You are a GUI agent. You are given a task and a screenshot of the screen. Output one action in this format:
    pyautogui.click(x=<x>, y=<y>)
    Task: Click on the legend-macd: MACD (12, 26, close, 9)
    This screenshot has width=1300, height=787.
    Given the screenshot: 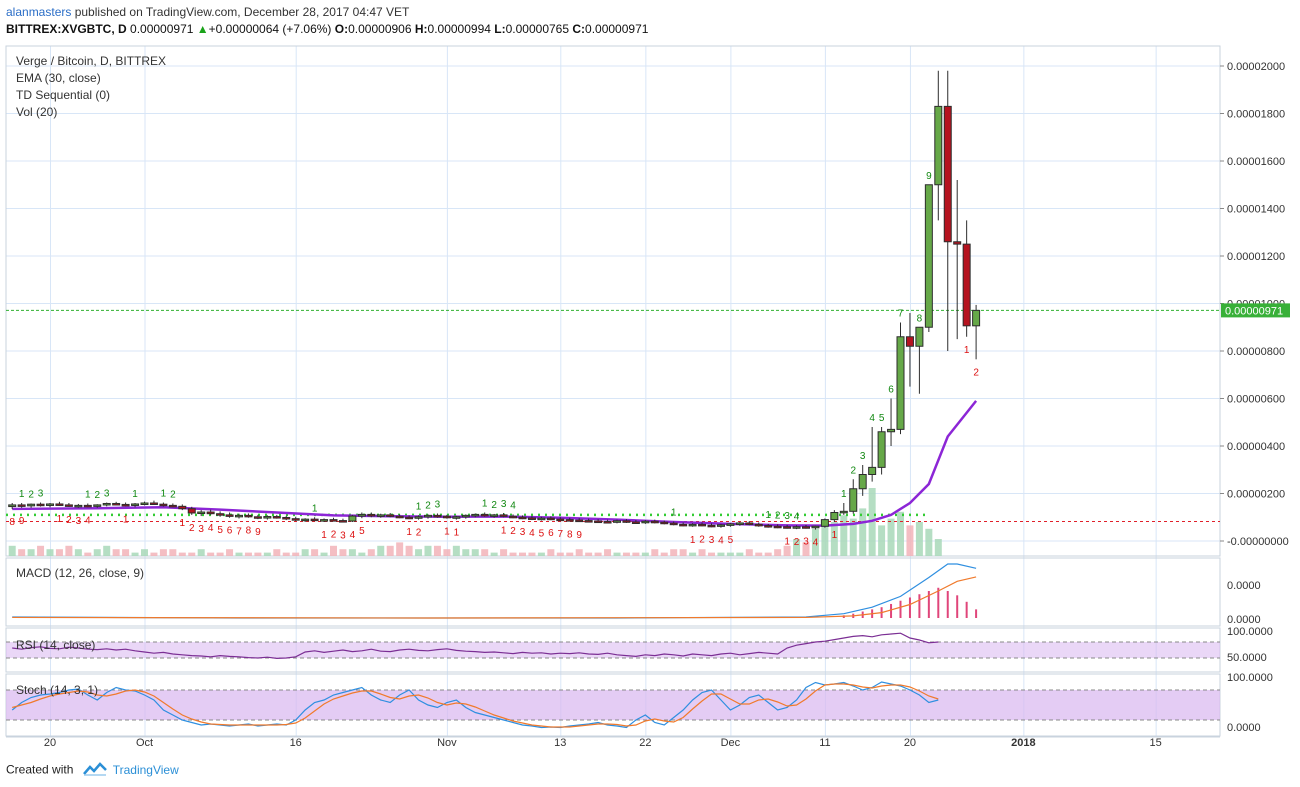 What is the action you would take?
    pyautogui.click(x=80, y=573)
    